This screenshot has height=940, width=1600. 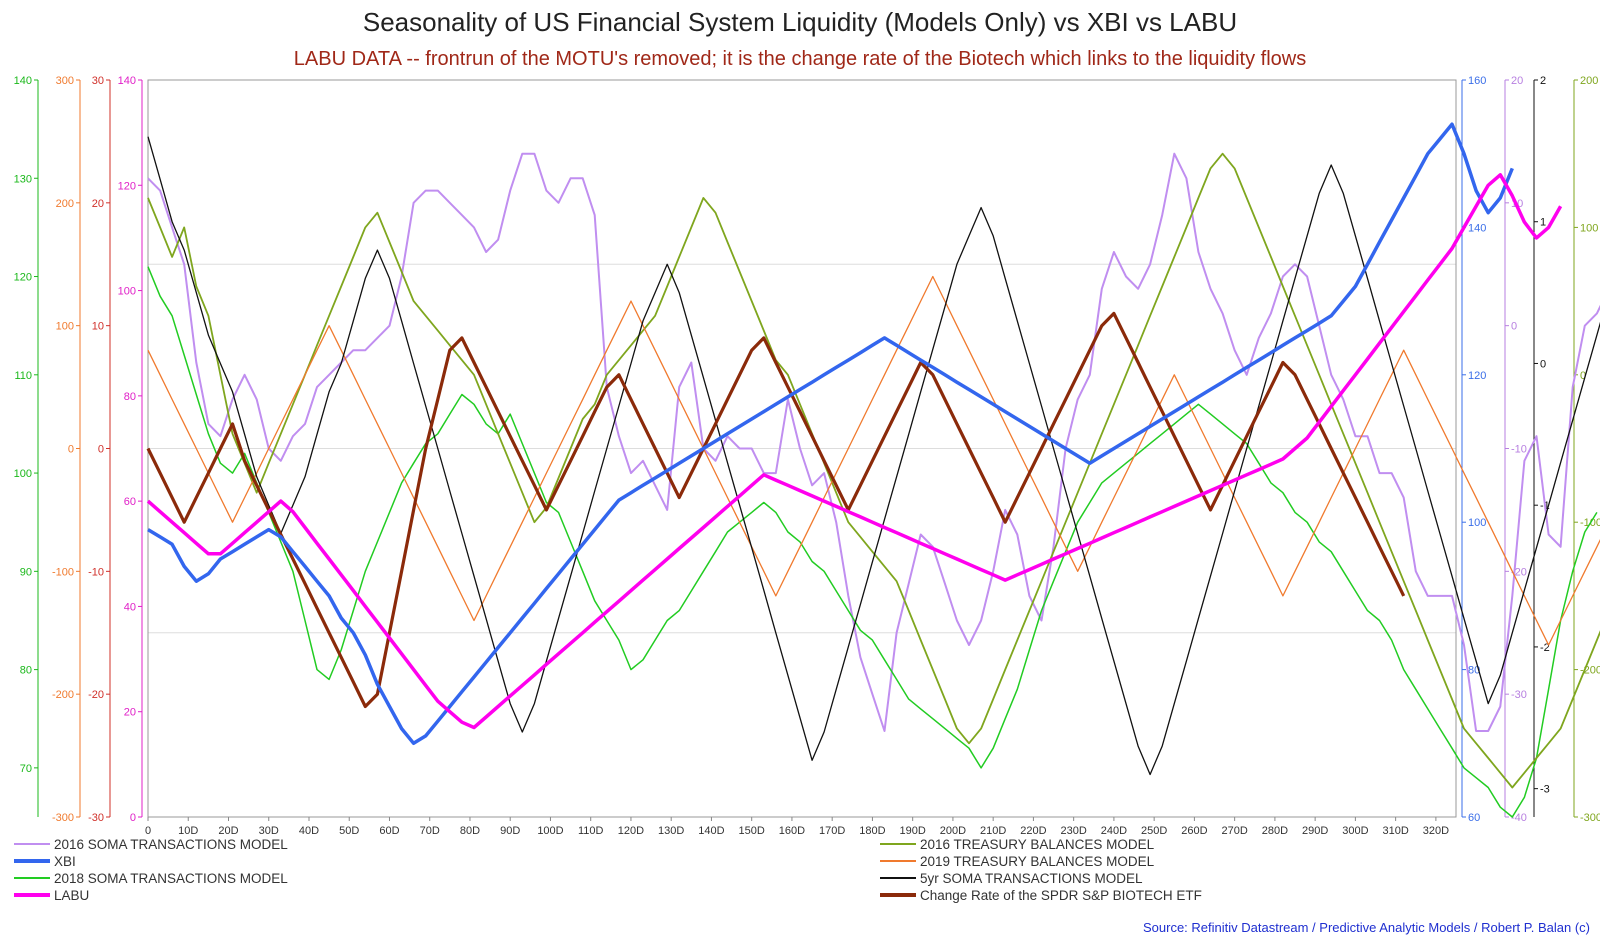 What do you see at coordinates (550, 831) in the screenshot?
I see `x-tick-label: 100D` at bounding box center [550, 831].